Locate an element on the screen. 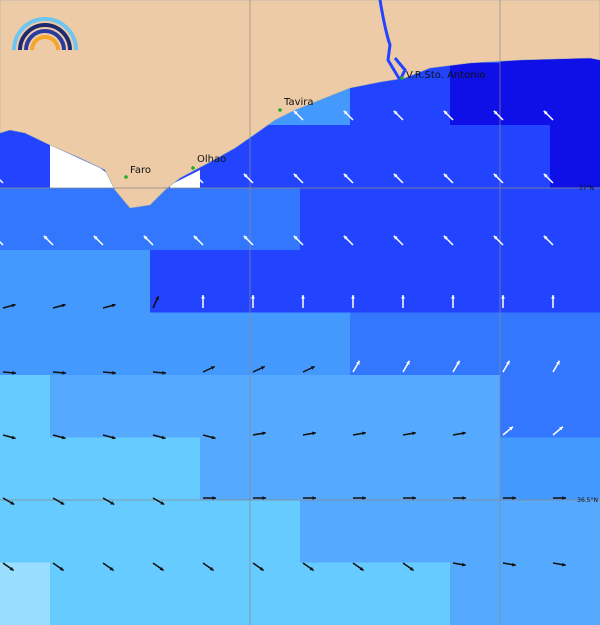 The width and height of the screenshot is (600, 625). place-label: V.R.Sto. Antonio is located at coordinates (446, 75).